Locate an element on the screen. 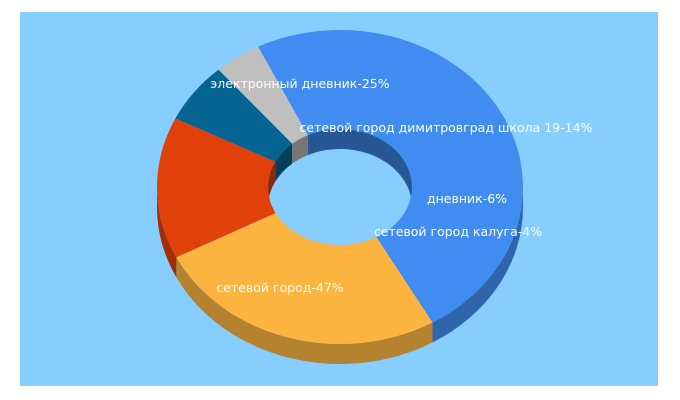 Image resolution: width=680 pixels, height=400 pixels. slice-5-inner-wall is located at coordinates (300, 149).